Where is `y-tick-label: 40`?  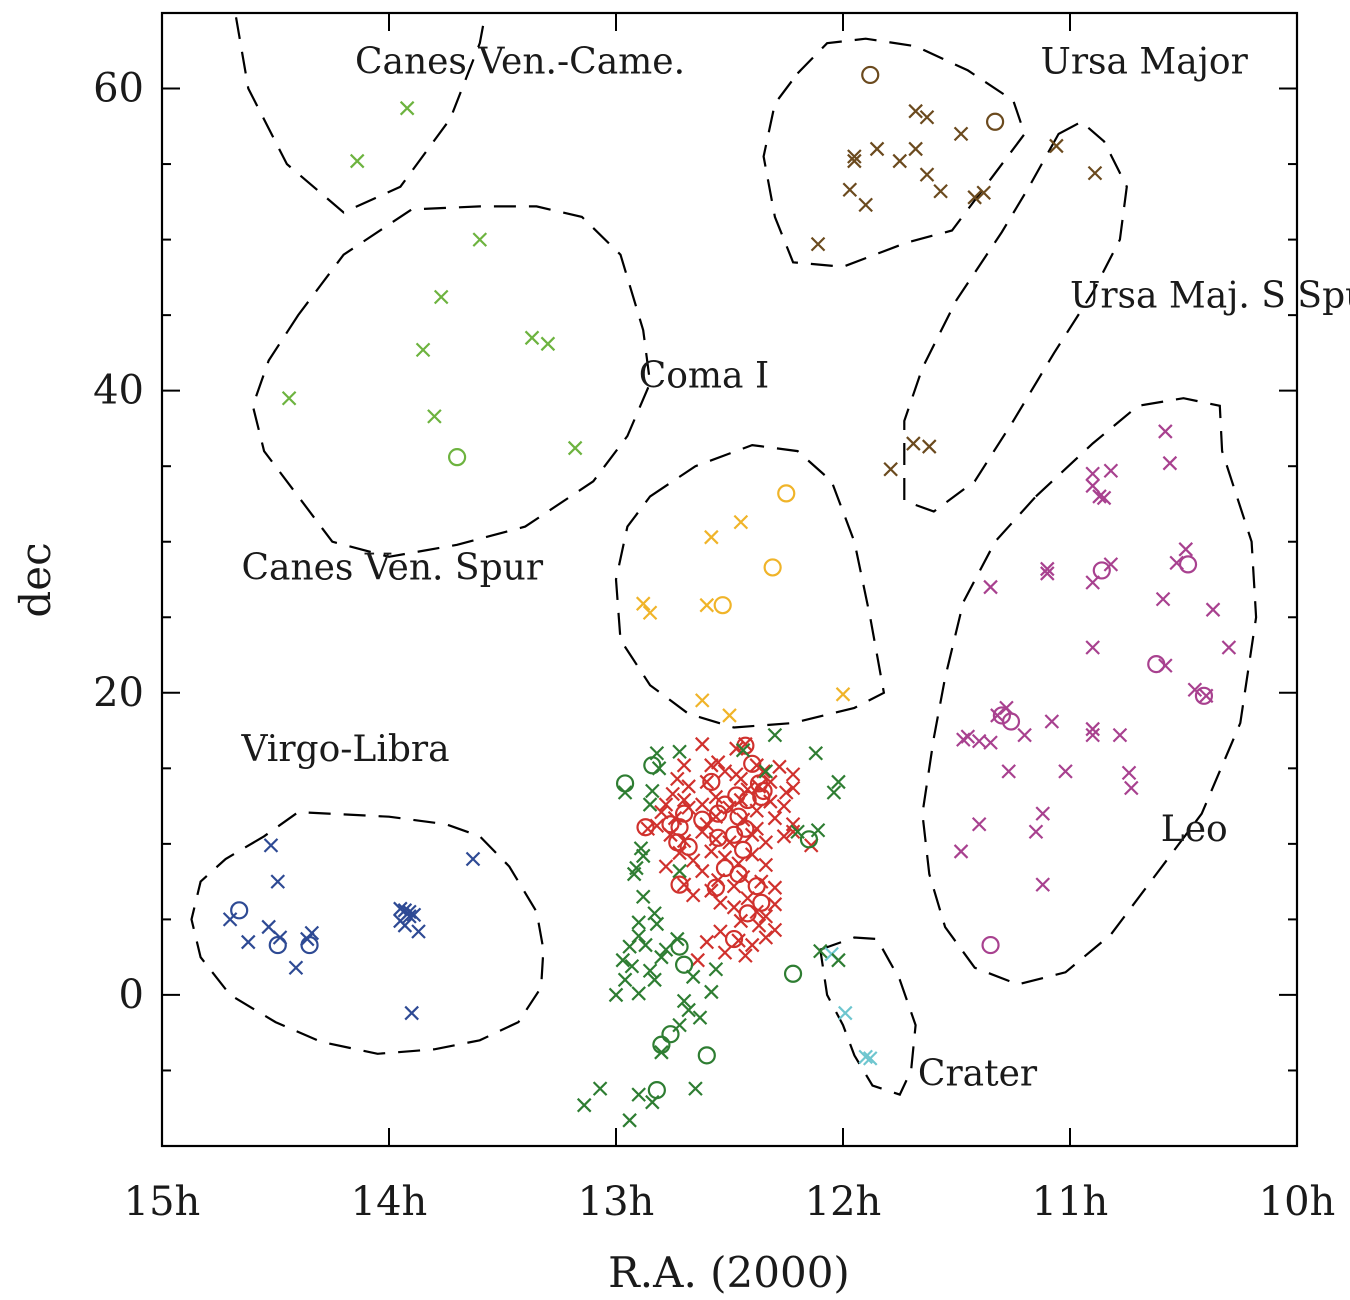 y-tick-label: 40 is located at coordinates (118, 391).